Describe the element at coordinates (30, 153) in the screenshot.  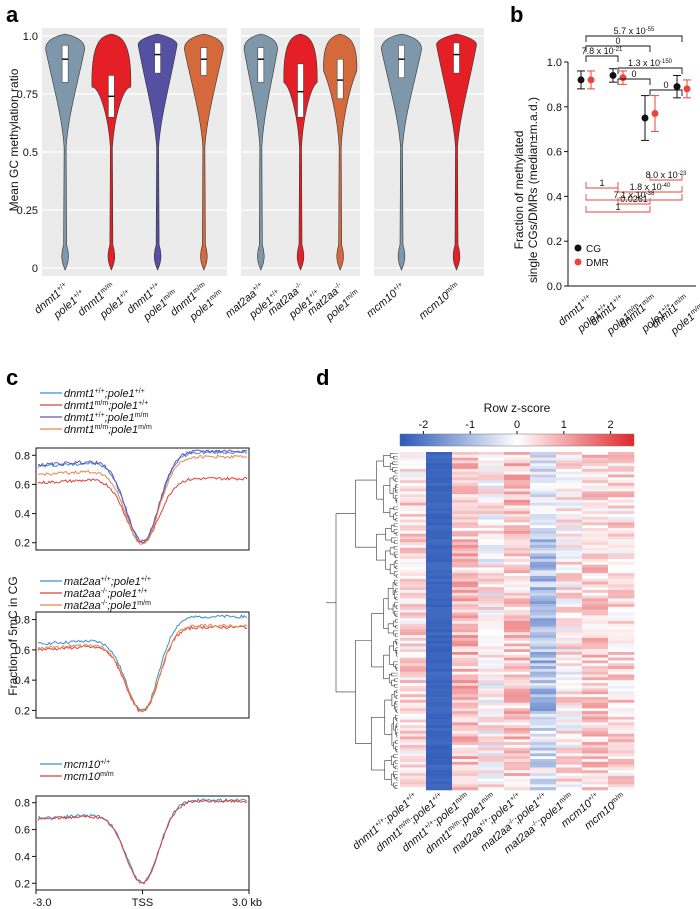
I see `violin-y-tick: 0.5` at that location.